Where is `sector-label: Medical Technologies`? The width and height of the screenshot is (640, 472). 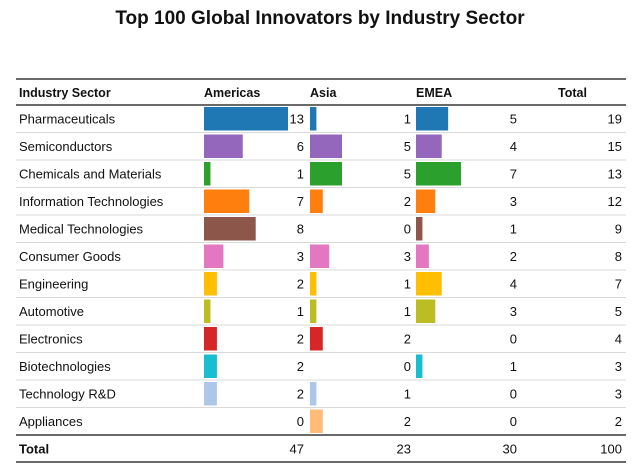
sector-label: Medical Technologies is located at coordinates (81, 229).